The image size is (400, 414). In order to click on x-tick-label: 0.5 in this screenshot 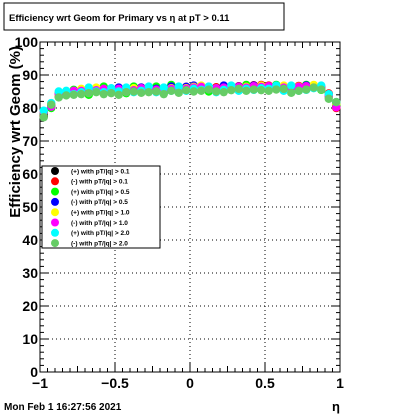, I will do `click(265, 383)`.